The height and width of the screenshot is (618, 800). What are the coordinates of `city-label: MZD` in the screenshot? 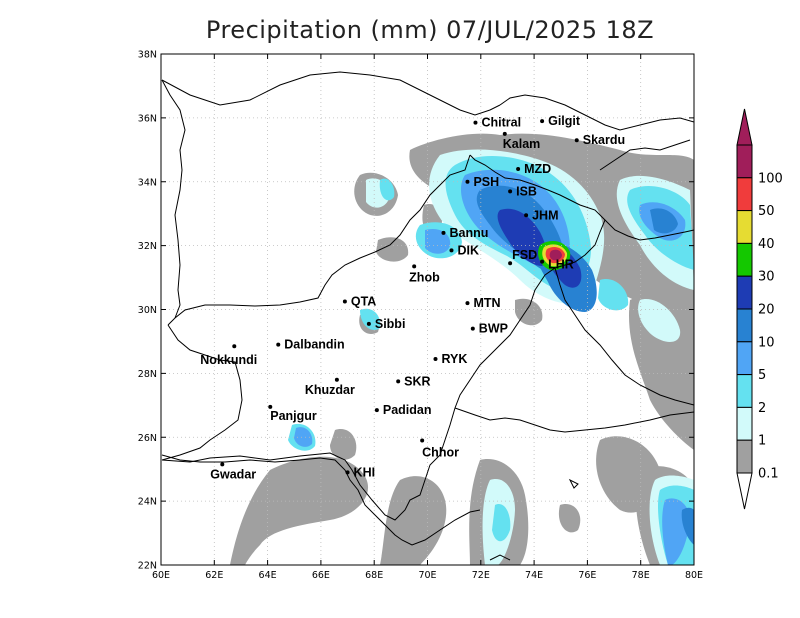 It's located at (537, 169).